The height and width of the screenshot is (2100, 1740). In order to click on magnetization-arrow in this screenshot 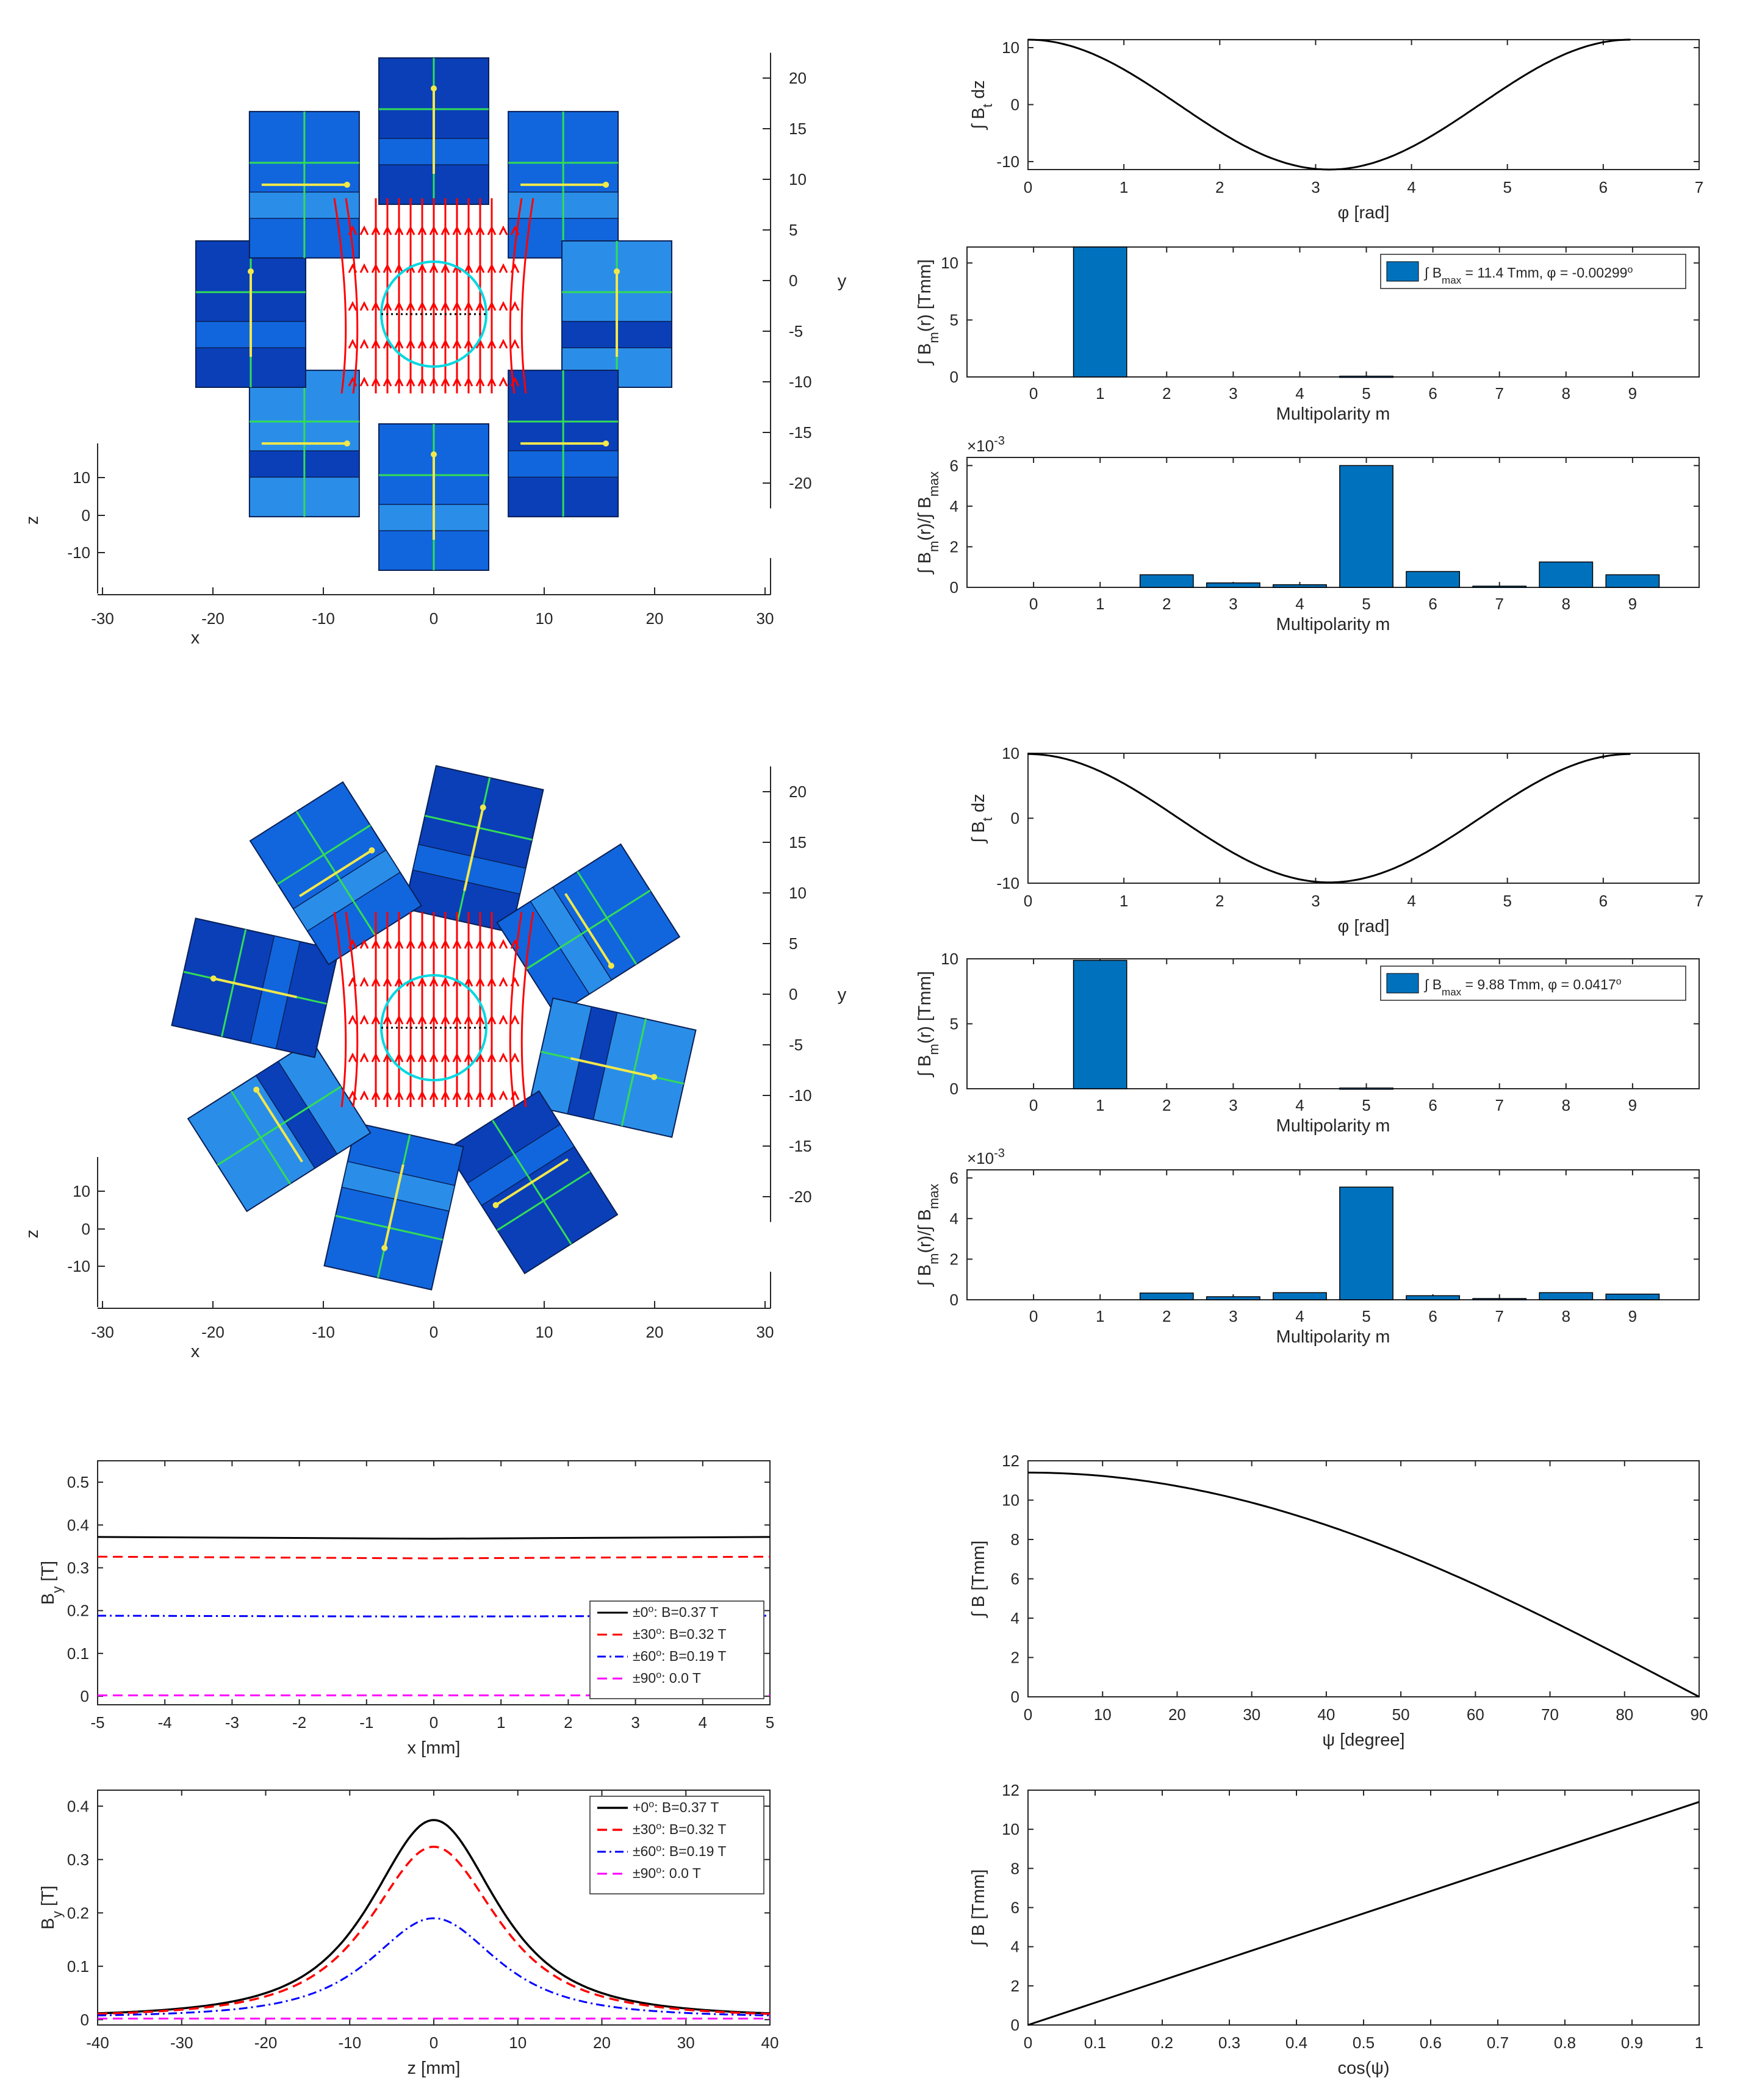, I will do `click(336, 873)`.